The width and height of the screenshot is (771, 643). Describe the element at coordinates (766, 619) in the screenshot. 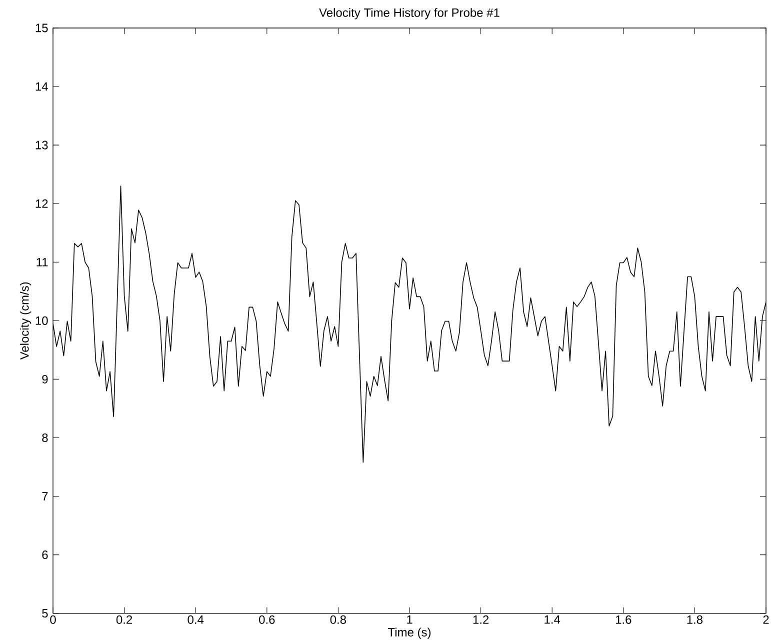

I see `x-tick-label: 2` at that location.